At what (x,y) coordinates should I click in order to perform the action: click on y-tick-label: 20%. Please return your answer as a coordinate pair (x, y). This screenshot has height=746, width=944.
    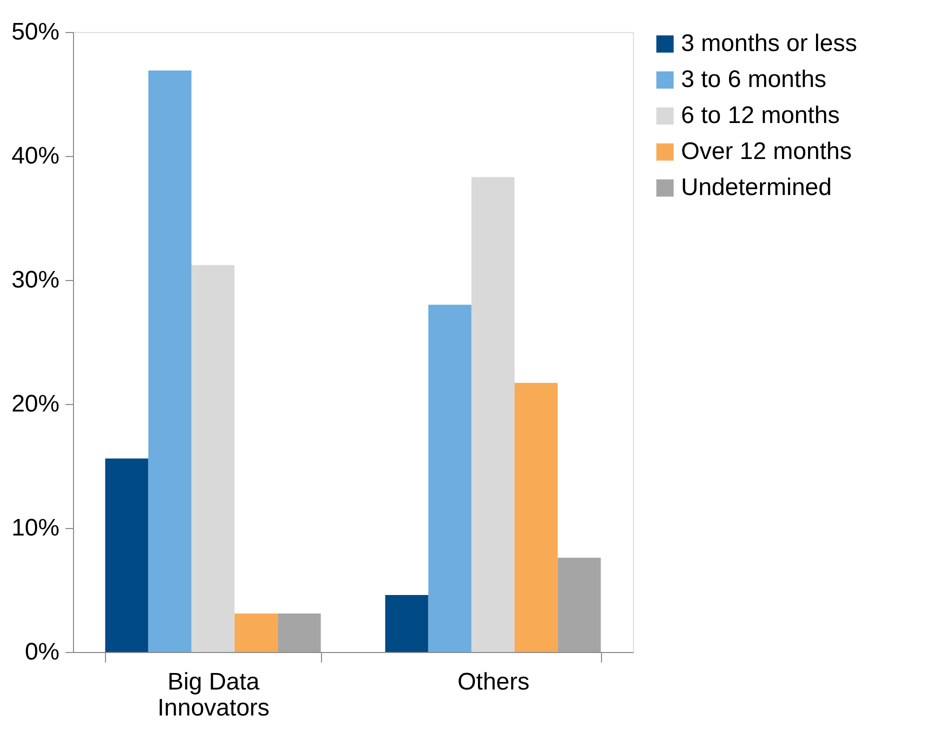
    Looking at the image, I should click on (35, 404).